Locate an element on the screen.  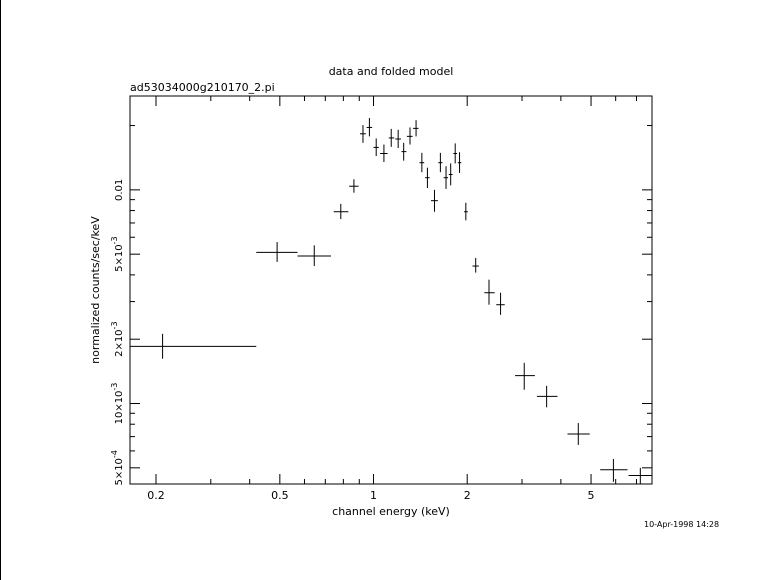
y-tick-label: 5×10-4 is located at coordinates (117, 467).